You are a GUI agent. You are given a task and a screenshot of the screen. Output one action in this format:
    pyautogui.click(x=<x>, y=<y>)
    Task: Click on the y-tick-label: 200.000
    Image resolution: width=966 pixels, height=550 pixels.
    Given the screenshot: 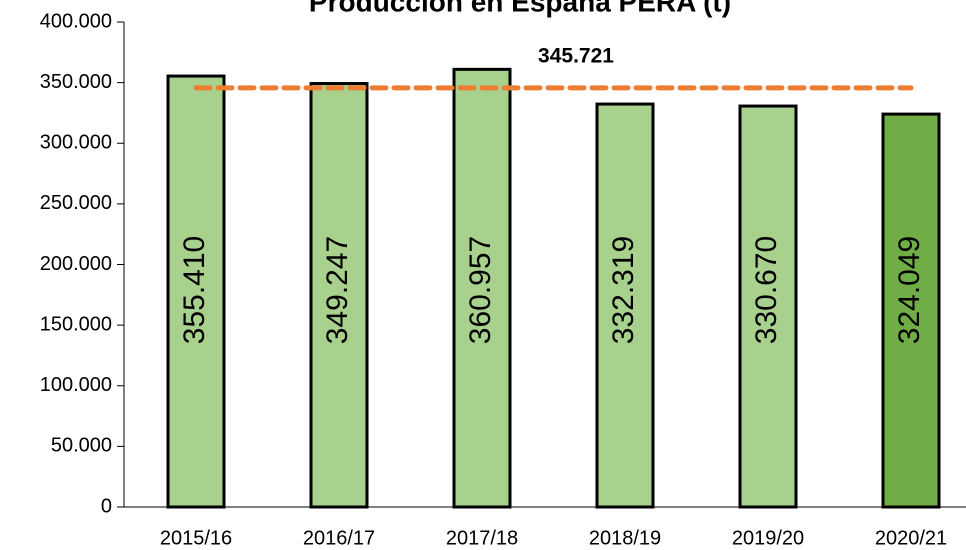 What is the action you would take?
    pyautogui.click(x=76, y=264)
    